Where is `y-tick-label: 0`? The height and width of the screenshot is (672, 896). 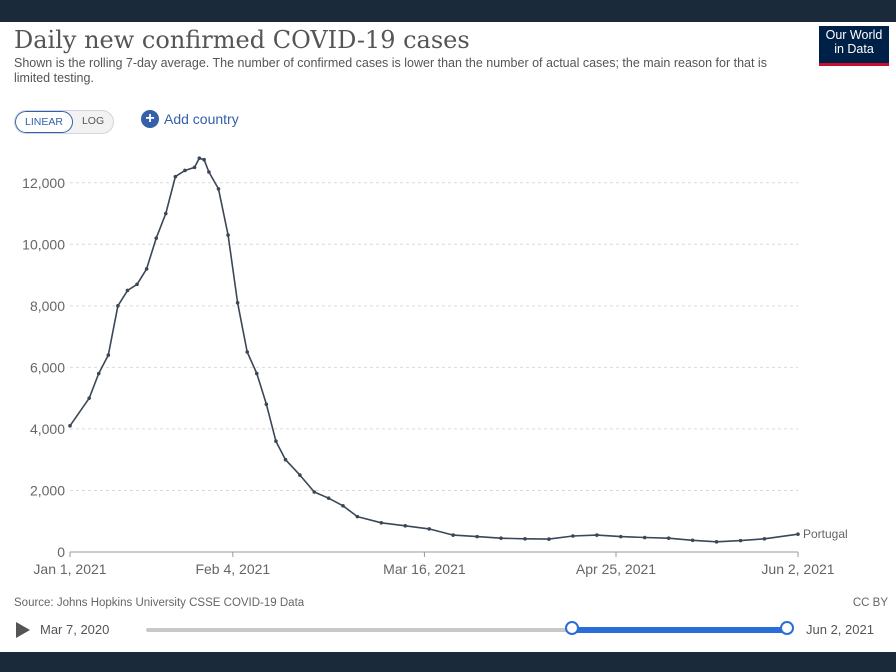
y-tick-label: 0 is located at coordinates (61, 552).